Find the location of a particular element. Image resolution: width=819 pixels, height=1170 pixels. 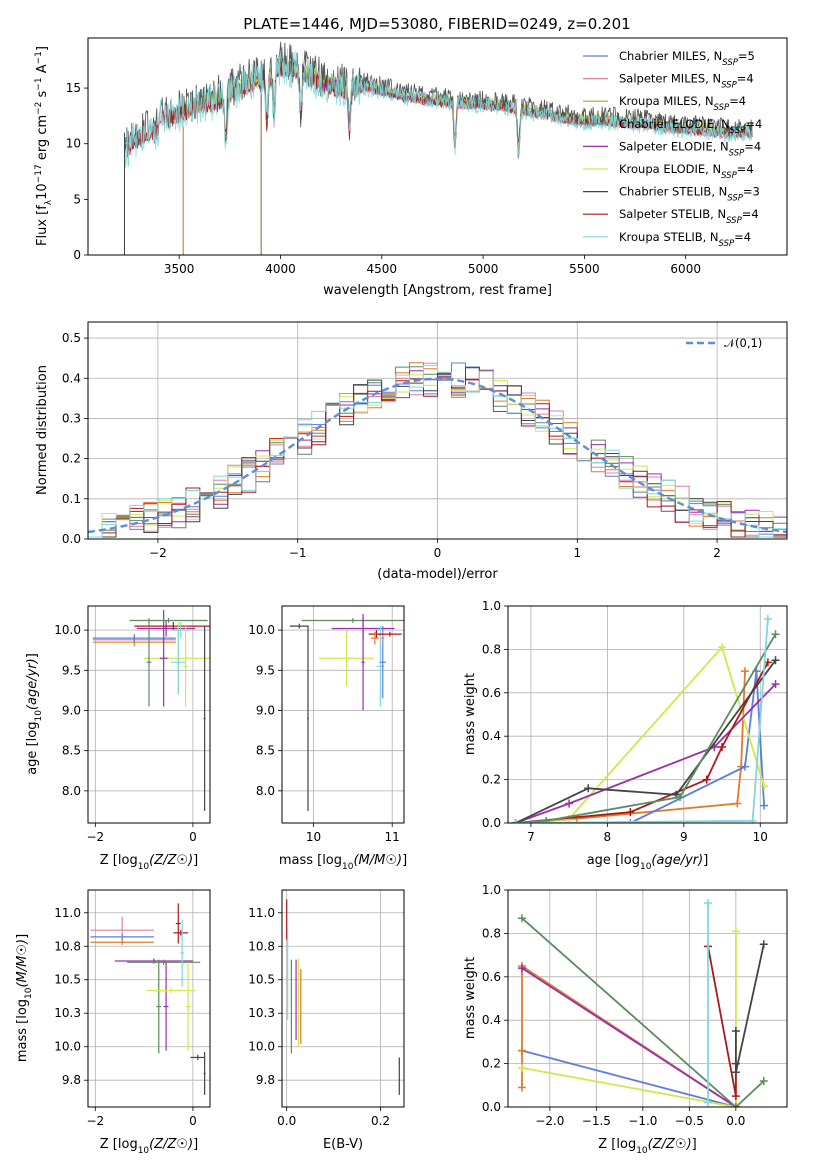

plot-area-Z-vs-mass-weight is located at coordinates (642, 1003).